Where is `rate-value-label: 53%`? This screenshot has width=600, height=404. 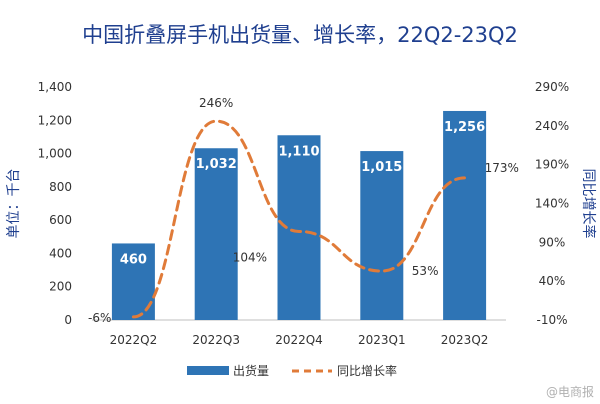 rate-value-label: 53% is located at coordinates (425, 271).